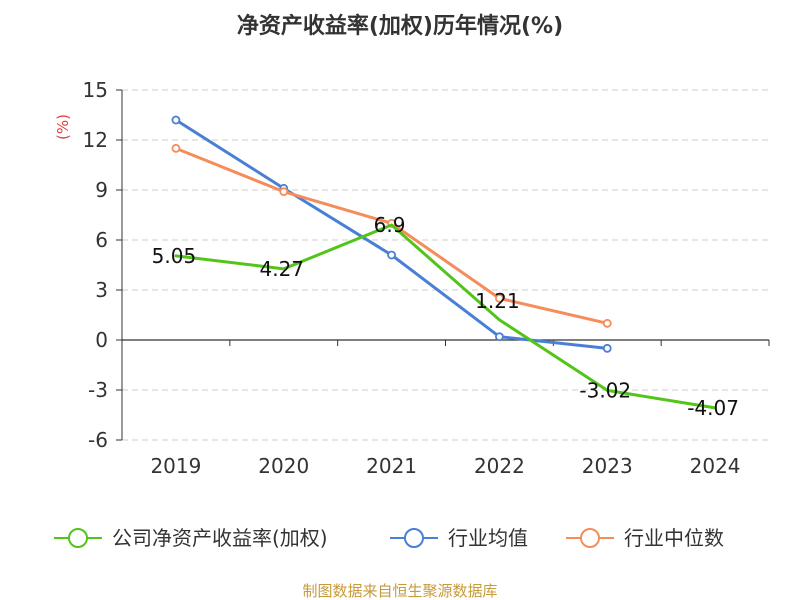  I want to click on legend-item-2: 行业中位数, so click(645, 538).